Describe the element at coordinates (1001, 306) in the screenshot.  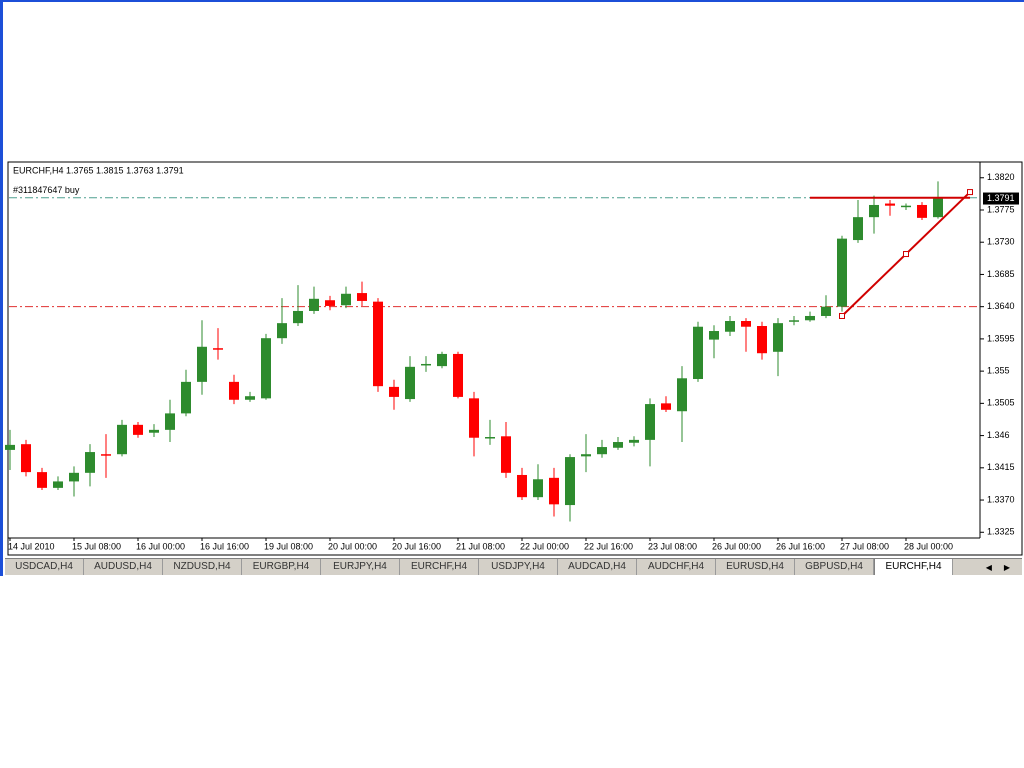
I see `y-tick-label: 1.3640` at that location.